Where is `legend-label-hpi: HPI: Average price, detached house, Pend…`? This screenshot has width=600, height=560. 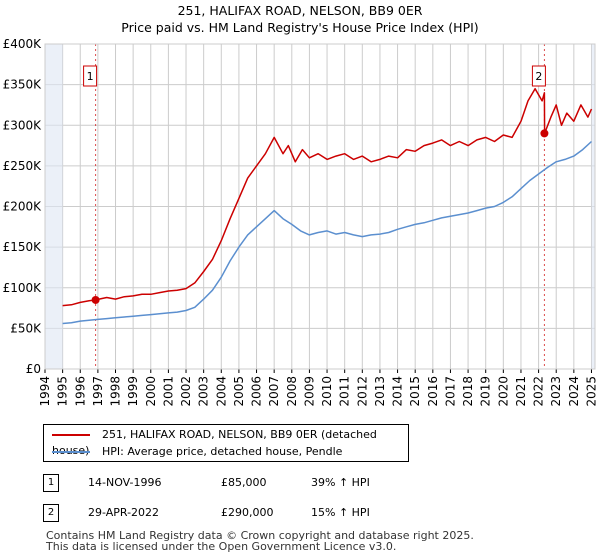 legend-label-hpi: HPI: Average price, detached house, Pend… is located at coordinates (222, 451).